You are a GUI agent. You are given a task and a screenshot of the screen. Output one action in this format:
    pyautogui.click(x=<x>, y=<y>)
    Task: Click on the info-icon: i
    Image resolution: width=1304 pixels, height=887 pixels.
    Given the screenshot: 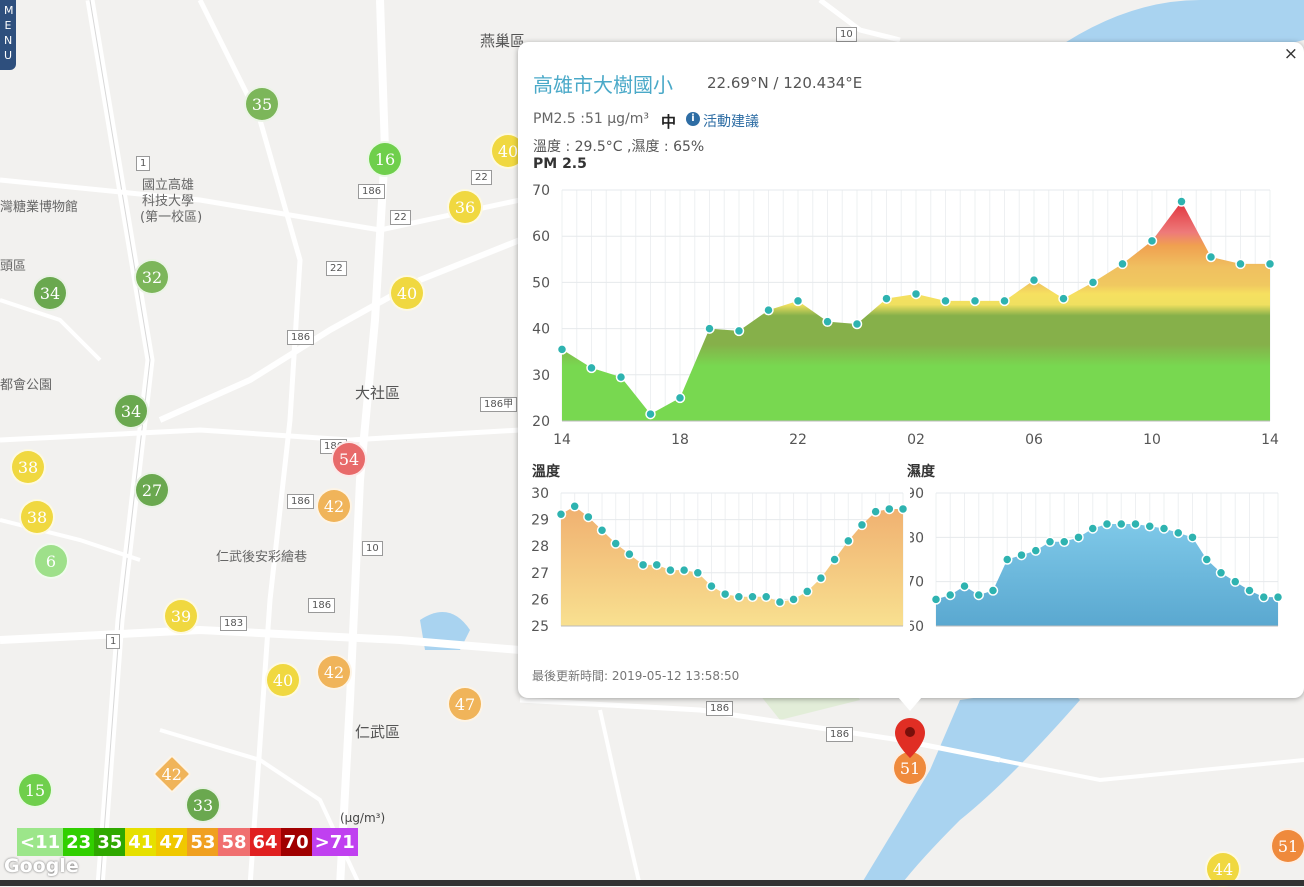 What is the action you would take?
    pyautogui.click(x=693, y=119)
    